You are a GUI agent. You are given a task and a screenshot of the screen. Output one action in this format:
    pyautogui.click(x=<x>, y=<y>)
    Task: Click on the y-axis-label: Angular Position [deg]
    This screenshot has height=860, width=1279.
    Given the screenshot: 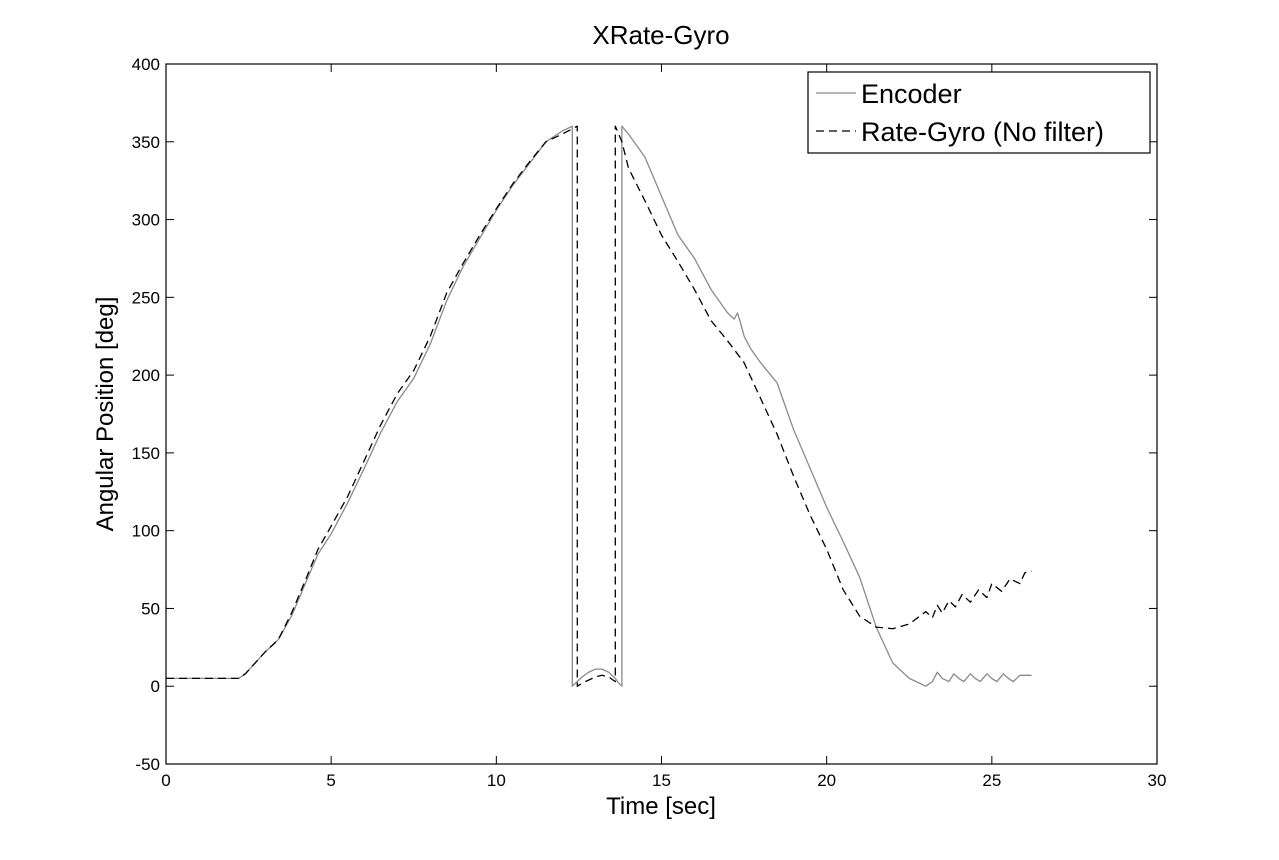 What is the action you would take?
    pyautogui.click(x=105, y=414)
    